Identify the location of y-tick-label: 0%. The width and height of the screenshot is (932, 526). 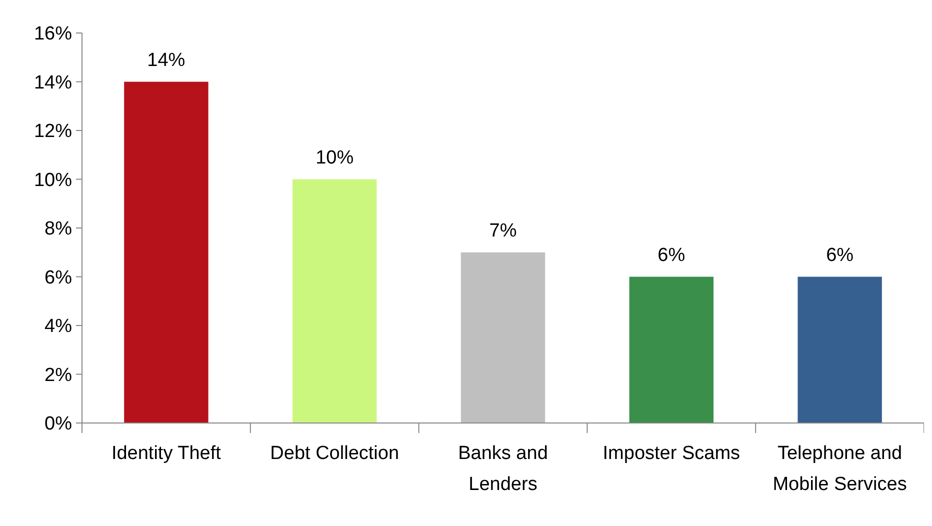
(58, 424).